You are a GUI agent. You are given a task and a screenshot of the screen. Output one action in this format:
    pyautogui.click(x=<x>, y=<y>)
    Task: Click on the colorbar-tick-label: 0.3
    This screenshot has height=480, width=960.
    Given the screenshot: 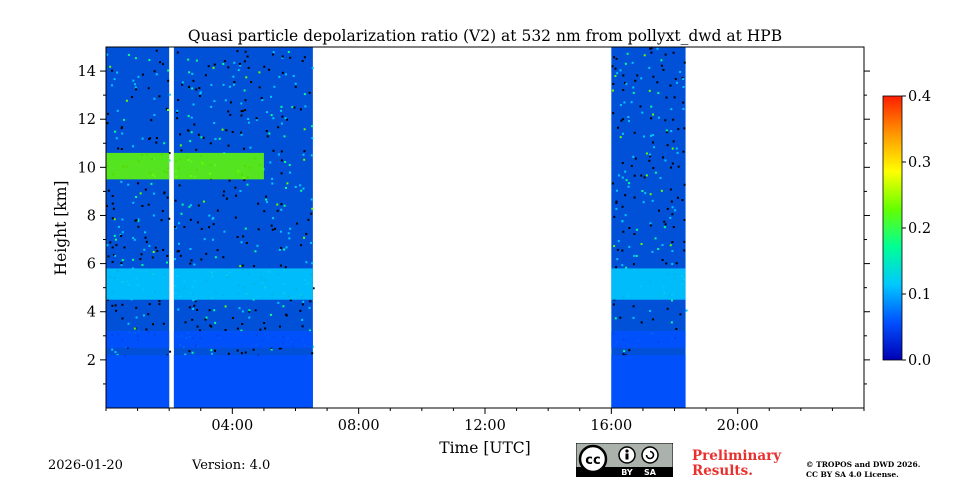 What is the action you would take?
    pyautogui.click(x=919, y=163)
    